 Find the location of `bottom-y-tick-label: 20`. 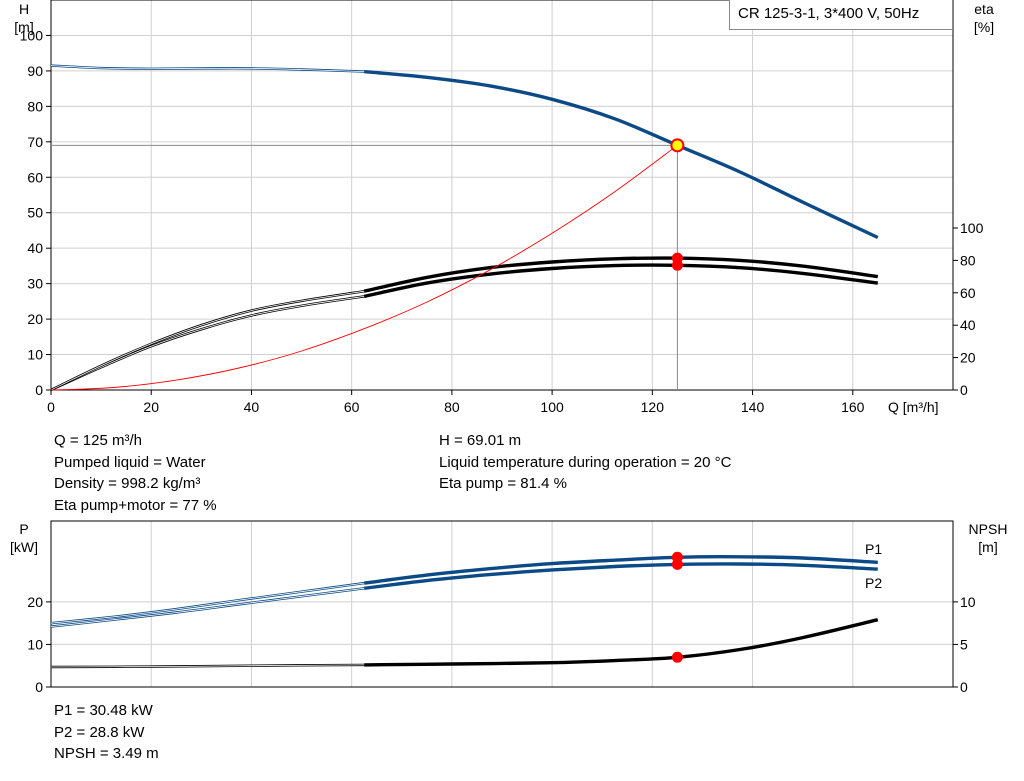

bottom-y-tick-label: 20 is located at coordinates (35, 602).